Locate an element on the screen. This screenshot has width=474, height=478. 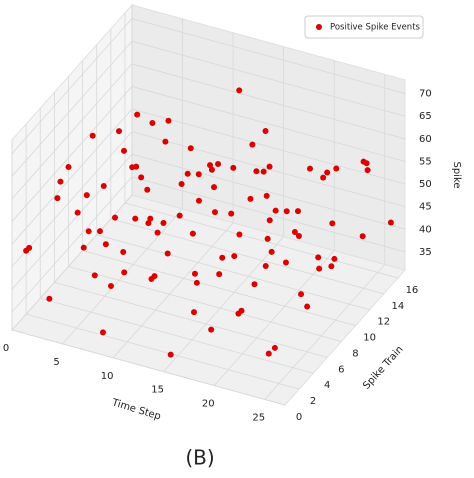
z-axis-label: Spike is located at coordinates (456, 174).